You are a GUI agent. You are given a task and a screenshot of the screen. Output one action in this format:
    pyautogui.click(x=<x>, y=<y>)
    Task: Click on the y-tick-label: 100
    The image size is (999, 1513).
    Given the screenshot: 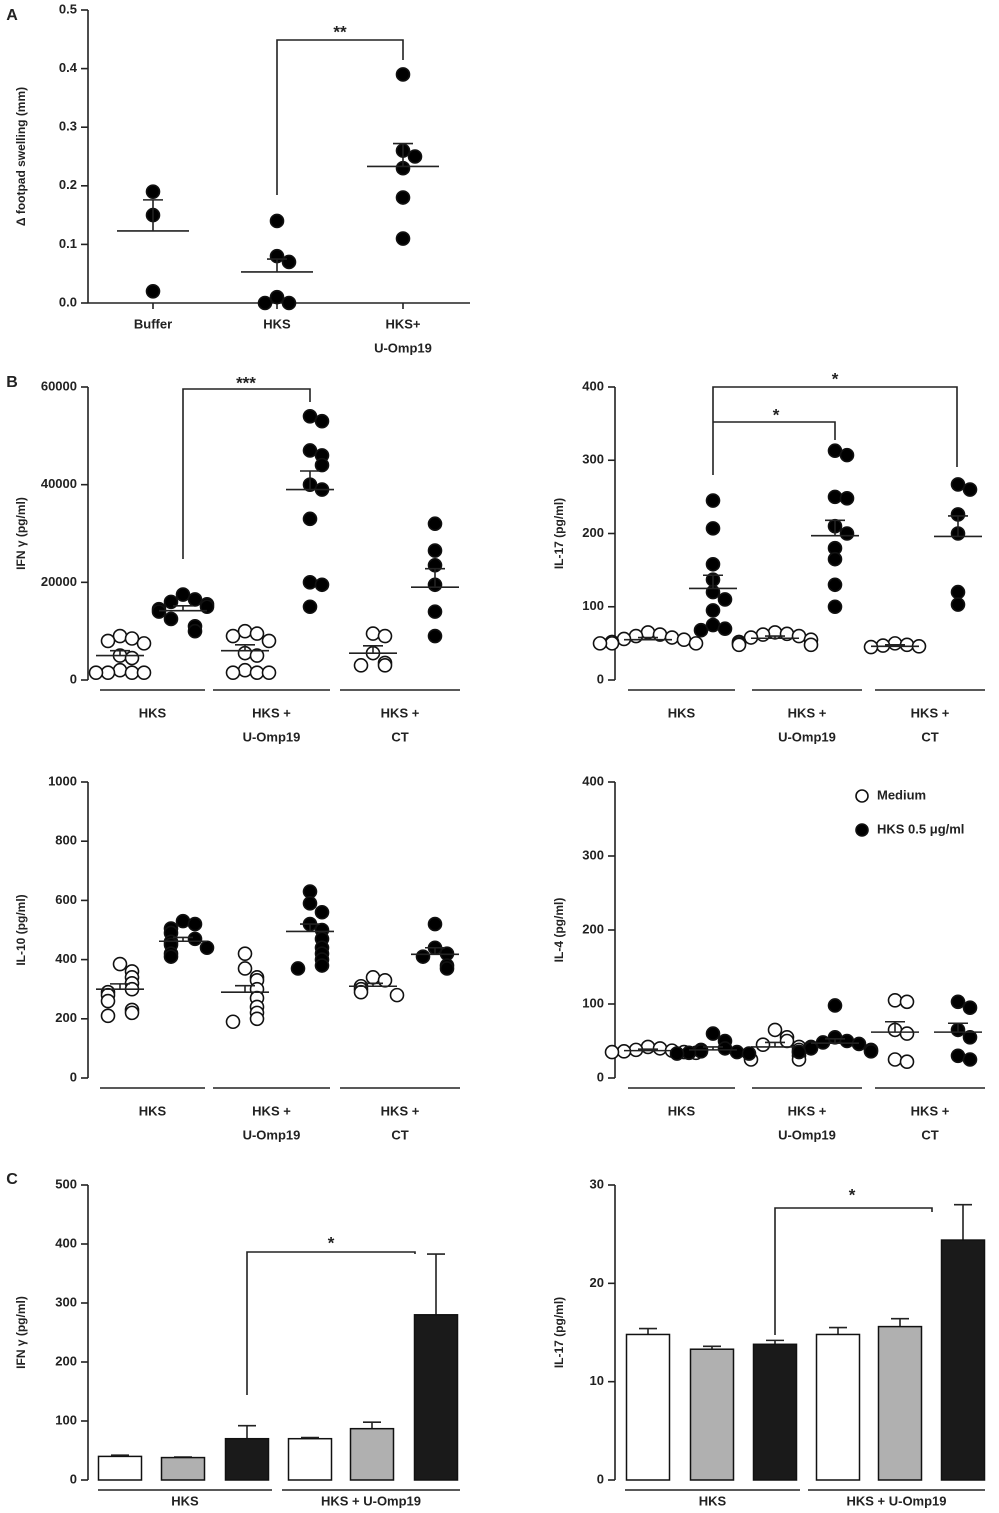 What is the action you would take?
    pyautogui.click(x=593, y=605)
    